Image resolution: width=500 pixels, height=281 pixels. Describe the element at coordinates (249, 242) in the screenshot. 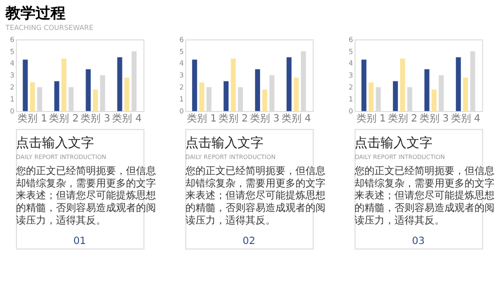

I see `text: 02` at that location.